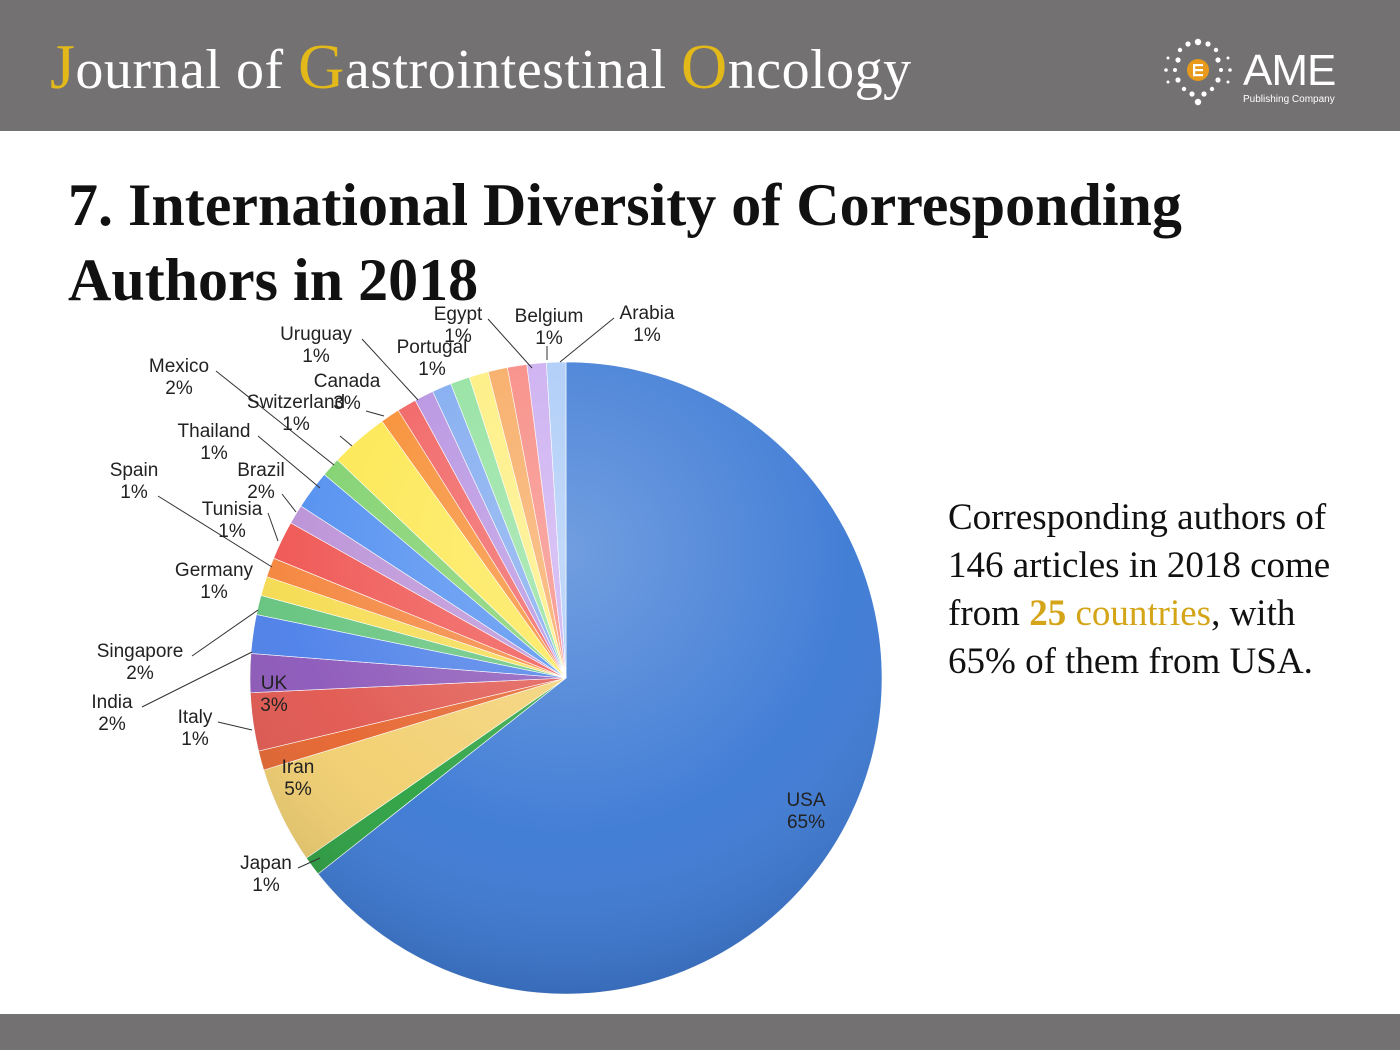 This screenshot has height=1050, width=1400. Describe the element at coordinates (1130, 661) in the screenshot. I see `summary-line: 65% of them from USA.` at that location.